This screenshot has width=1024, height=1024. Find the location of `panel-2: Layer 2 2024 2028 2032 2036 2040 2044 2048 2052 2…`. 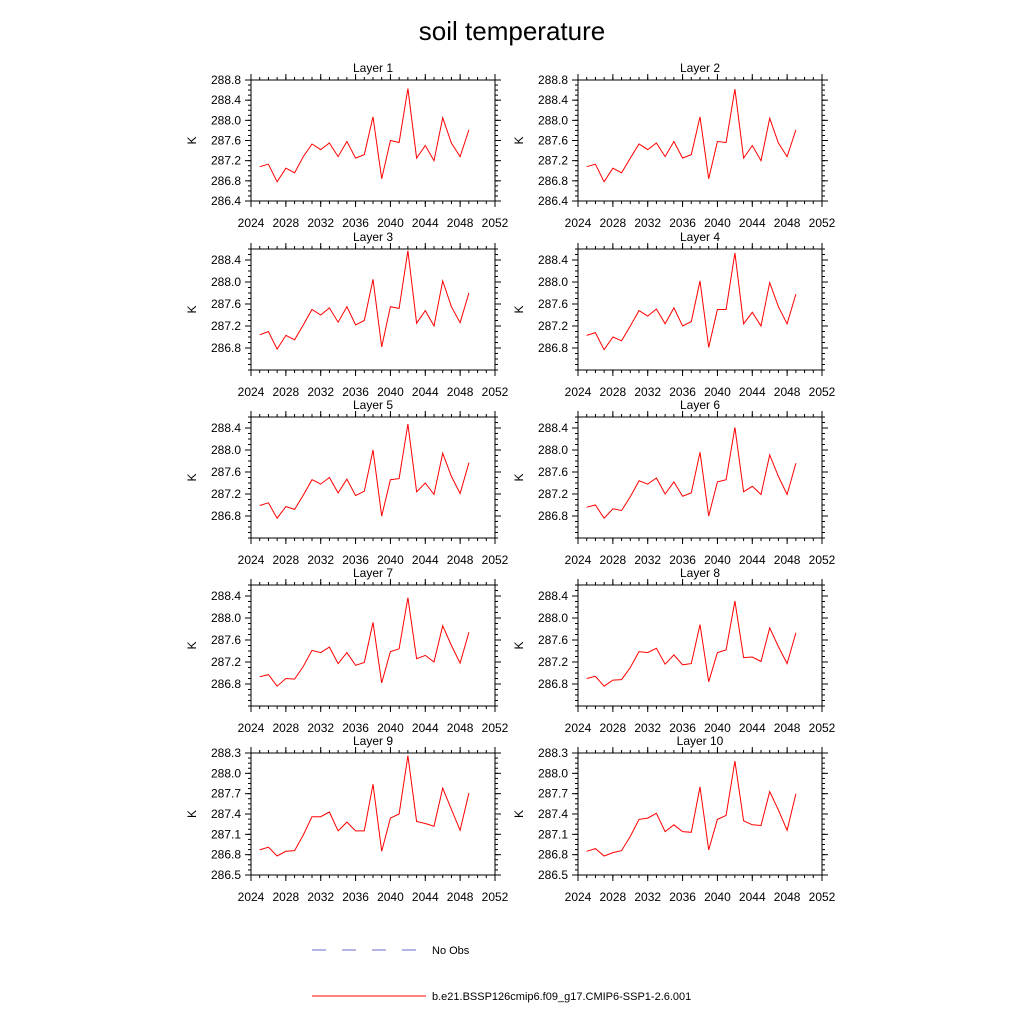

panel-2: Layer 2 2024 2028 2032 2036 2040 2044 2048 2052 2… is located at coordinates (674, 145).